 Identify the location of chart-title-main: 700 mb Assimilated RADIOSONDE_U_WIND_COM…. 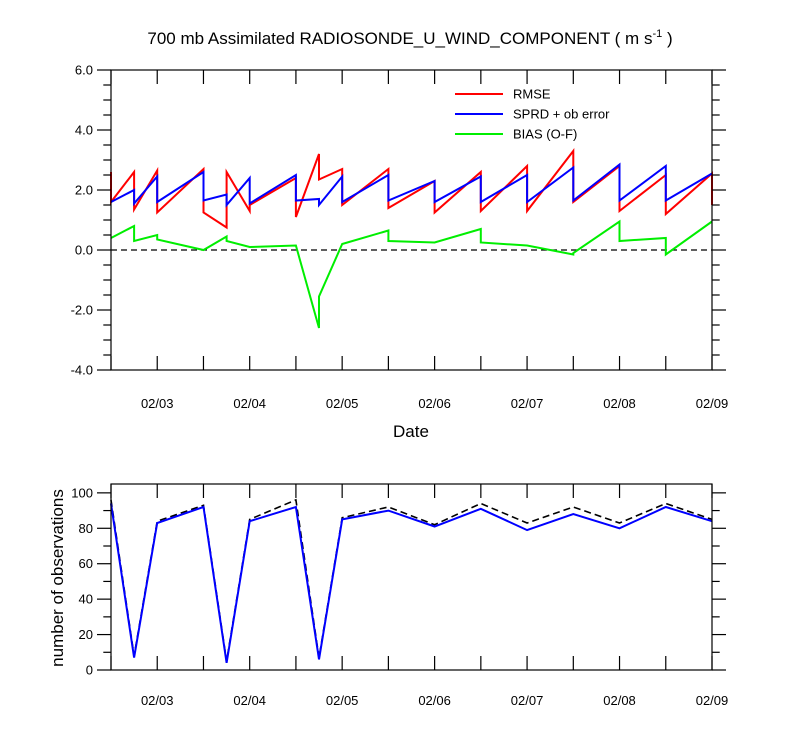
(399, 38).